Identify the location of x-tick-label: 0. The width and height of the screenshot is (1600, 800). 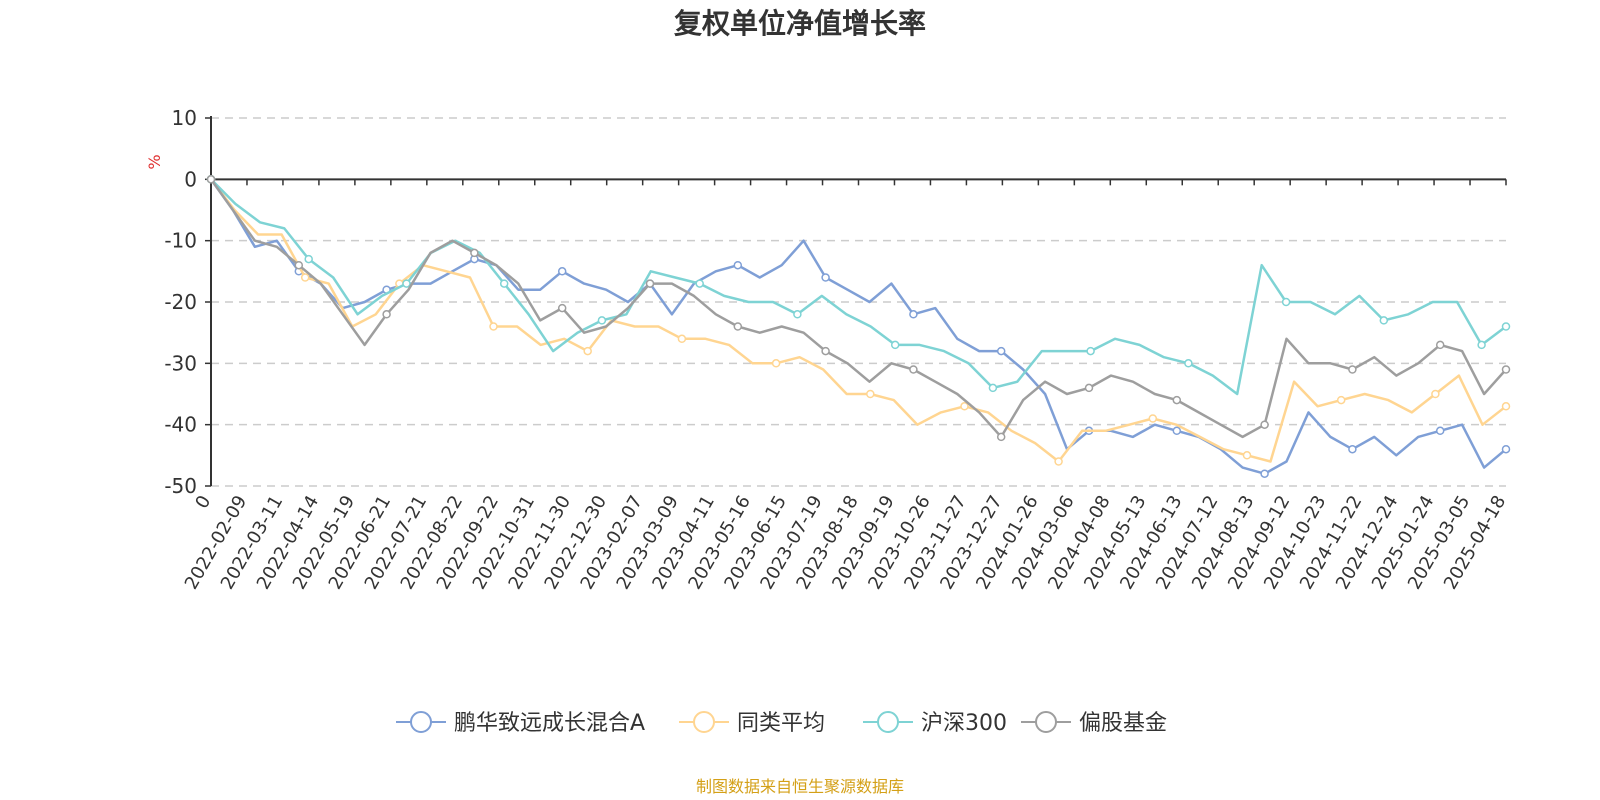
(203, 502).